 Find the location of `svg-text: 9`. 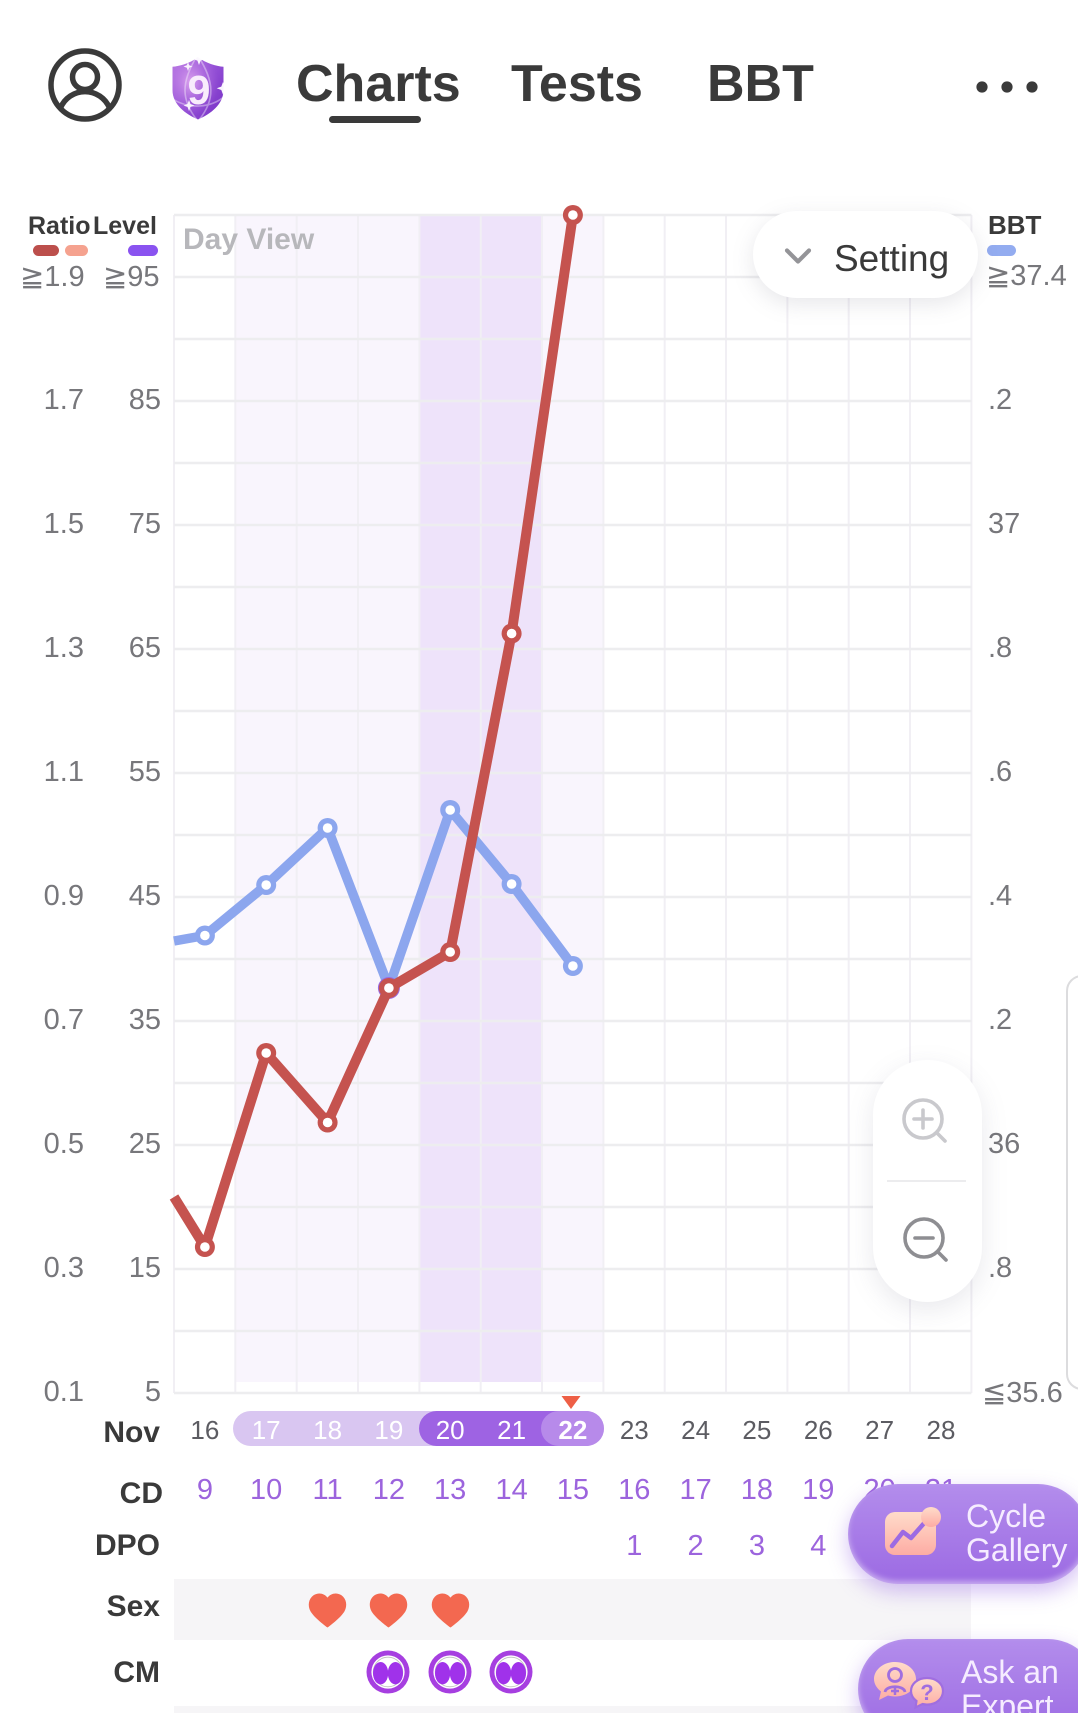

svg-text: 9 is located at coordinates (199, 90).